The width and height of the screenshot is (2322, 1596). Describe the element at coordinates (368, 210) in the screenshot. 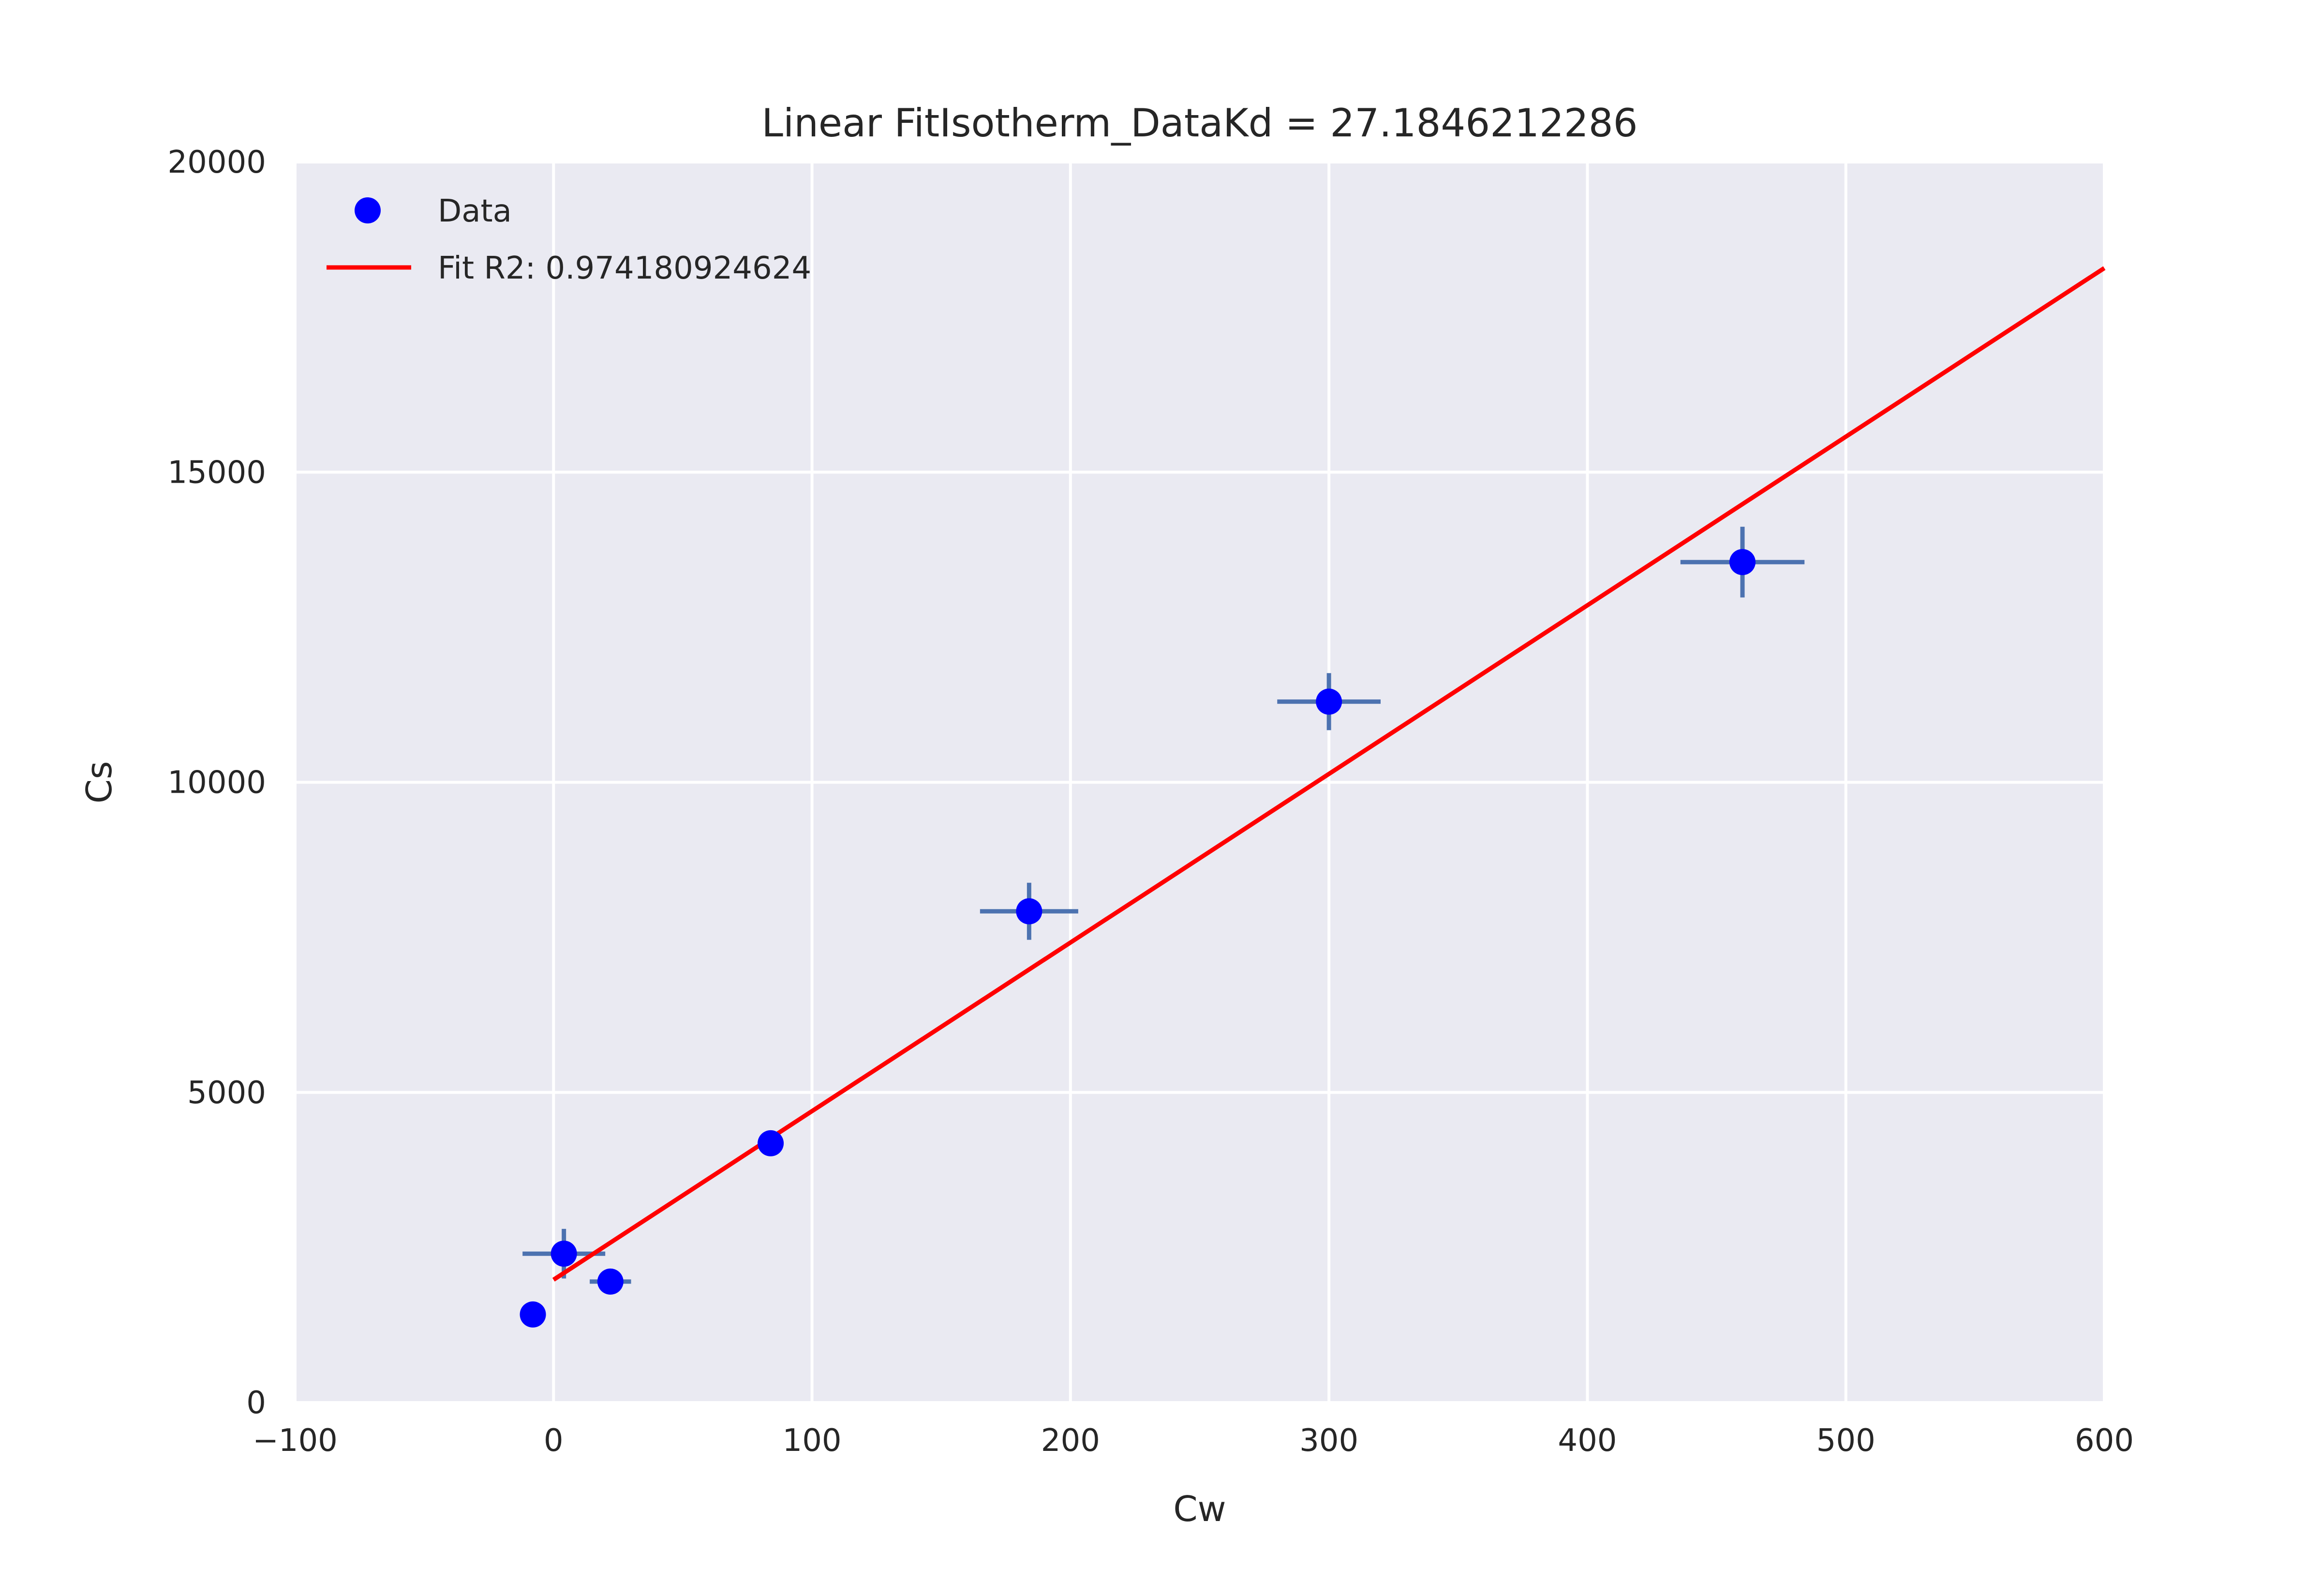

I see `legend-data-marker` at that location.